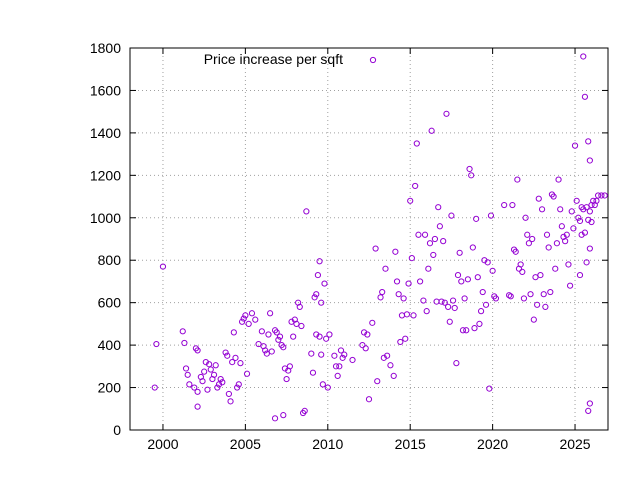  I want to click on x-tick-label: 2015, so click(410, 444).